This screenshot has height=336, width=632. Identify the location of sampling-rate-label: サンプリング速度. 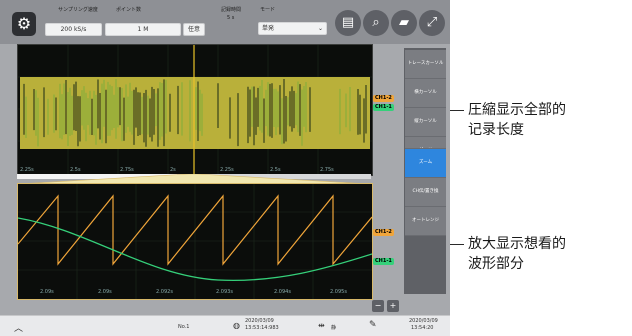
(78, 10).